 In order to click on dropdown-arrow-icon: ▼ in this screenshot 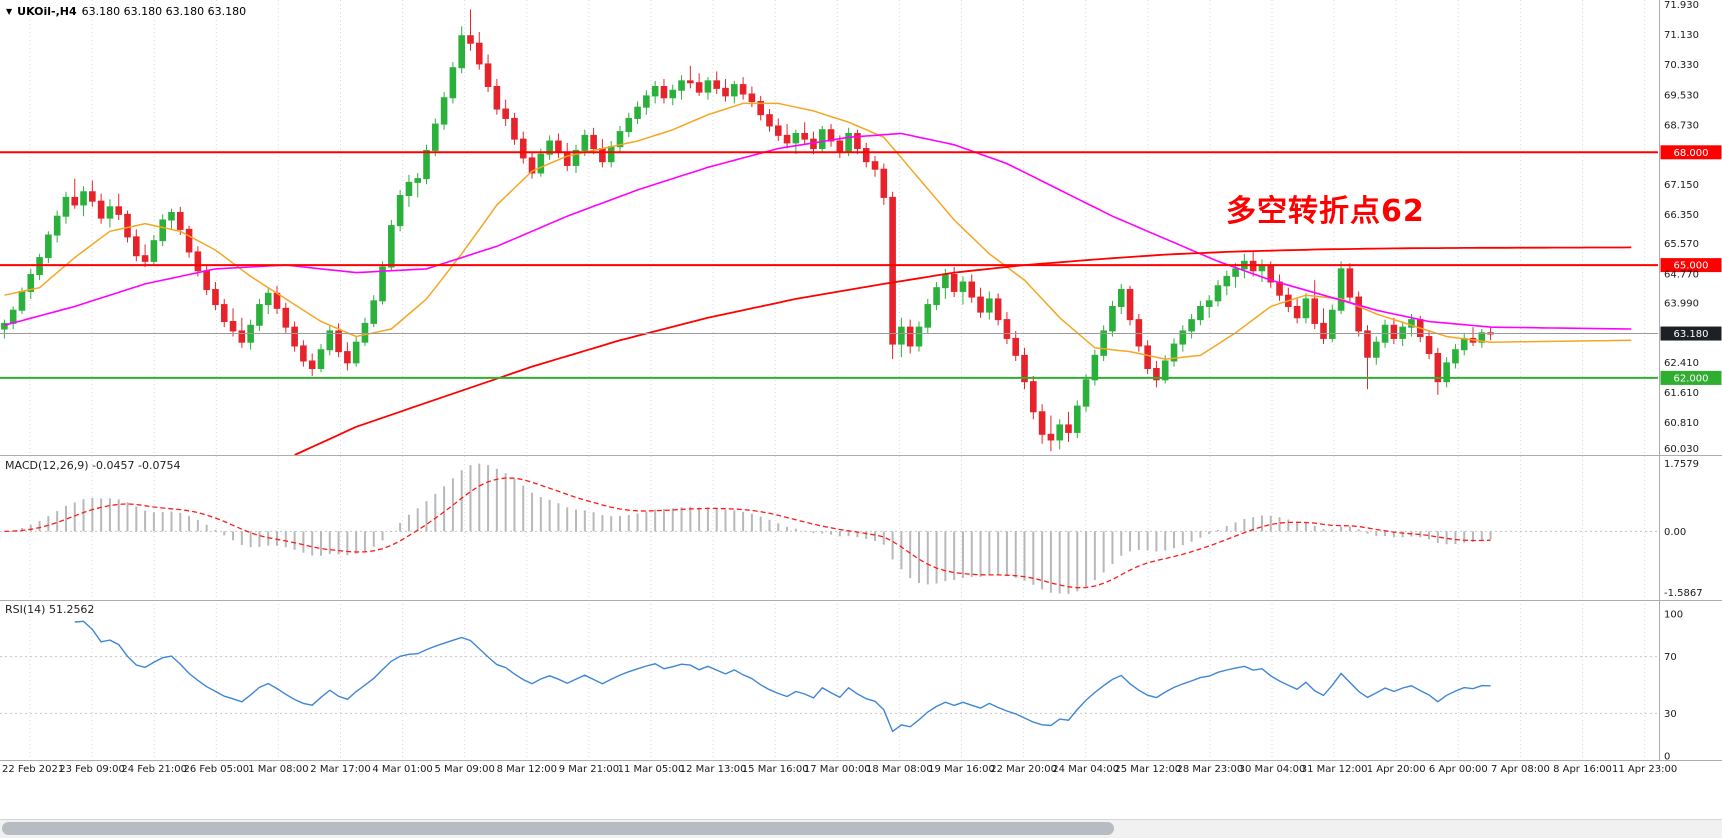, I will do `click(9, 11)`.